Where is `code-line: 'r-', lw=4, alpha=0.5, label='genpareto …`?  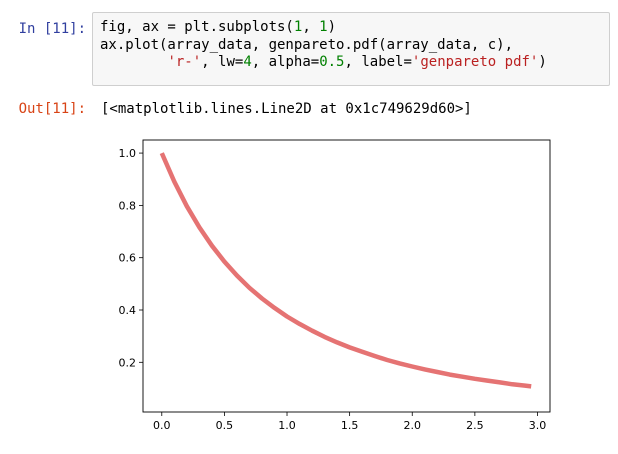 code-line: 'r-', lw=4, alpha=0.5, label='genpareto … is located at coordinates (351, 63).